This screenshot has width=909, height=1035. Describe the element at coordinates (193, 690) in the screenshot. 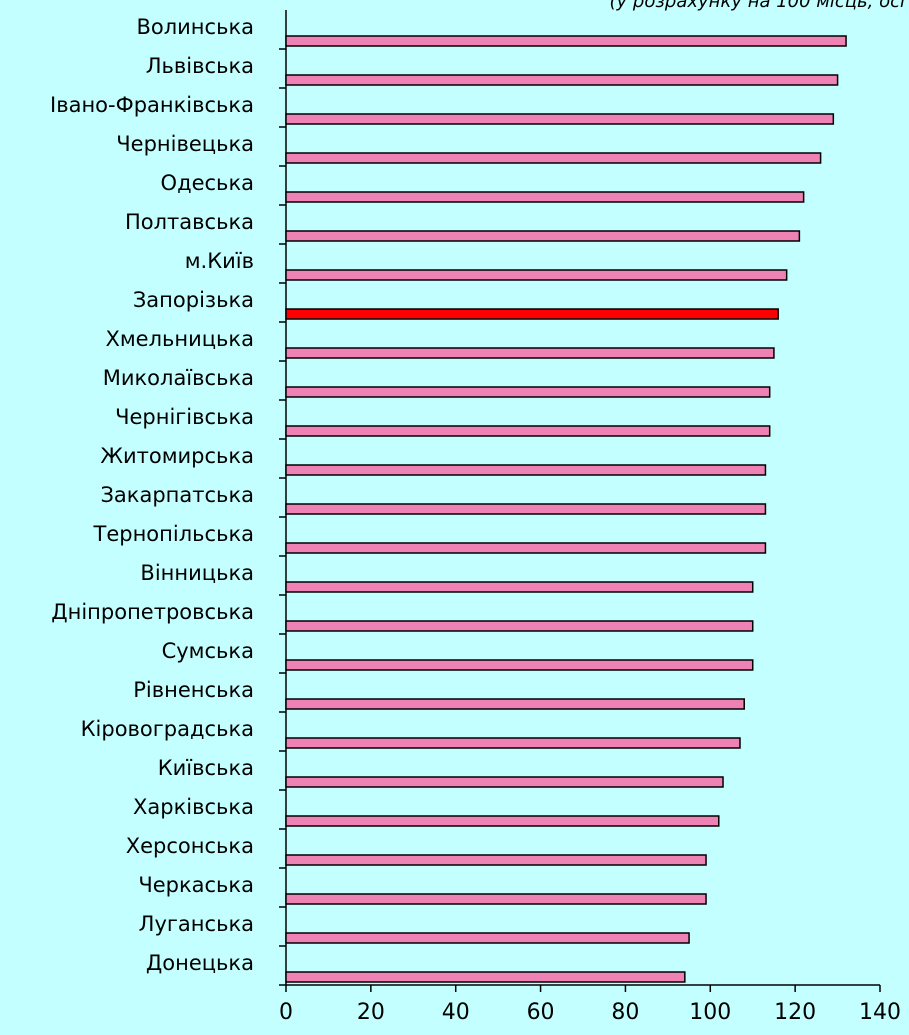

I see `y-tick-label: Рівненська` at that location.